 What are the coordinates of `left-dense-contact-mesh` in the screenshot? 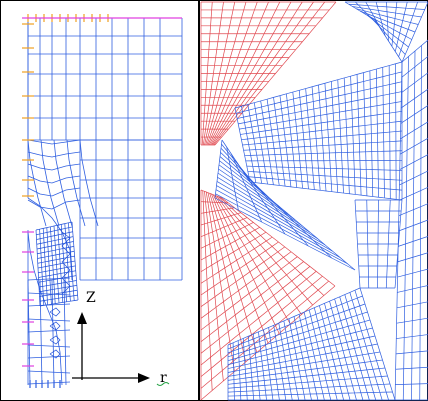 It's located at (57, 290).